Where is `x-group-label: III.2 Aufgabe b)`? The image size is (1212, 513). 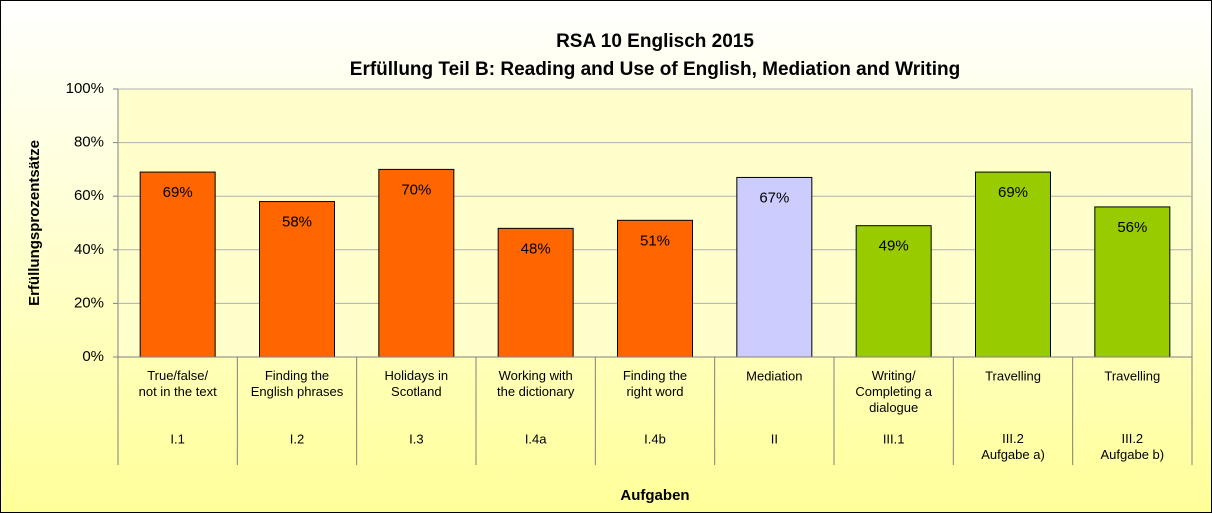 x-group-label: III.2 Aufgabe b) is located at coordinates (1133, 446).